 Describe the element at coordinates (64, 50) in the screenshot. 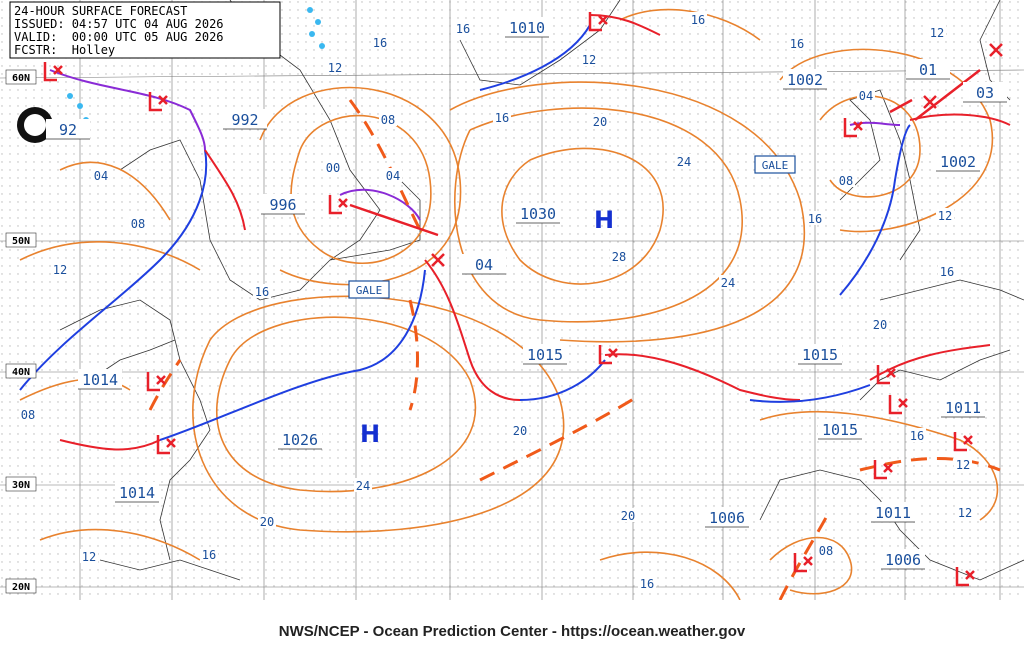

I see `header-line: FCSTR: Holley` at that location.